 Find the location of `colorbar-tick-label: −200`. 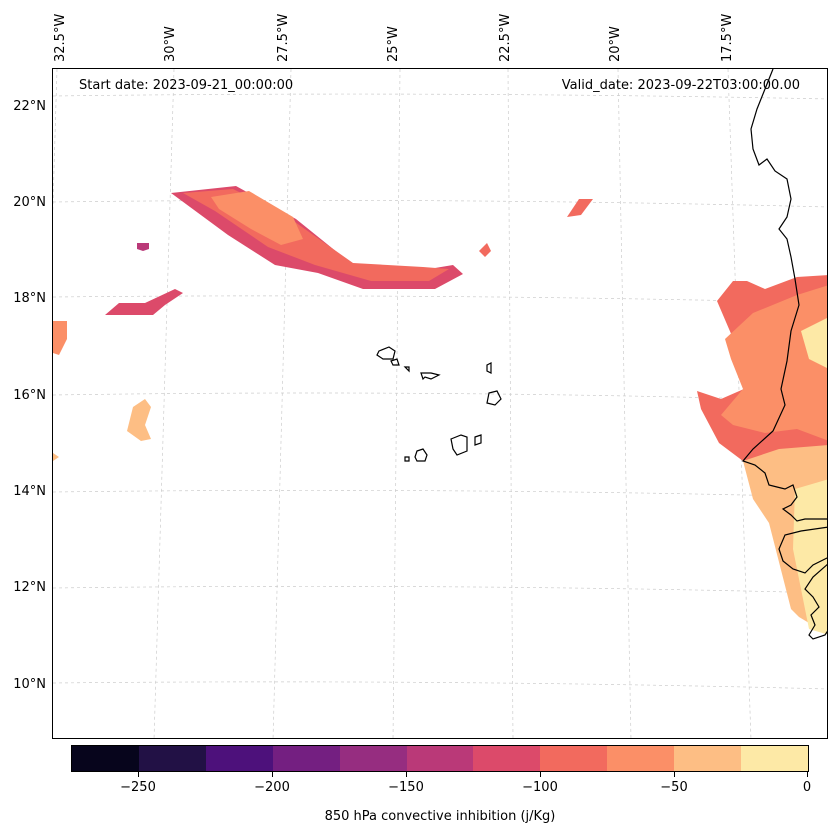

colorbar-tick-label: −200 is located at coordinates (272, 787).